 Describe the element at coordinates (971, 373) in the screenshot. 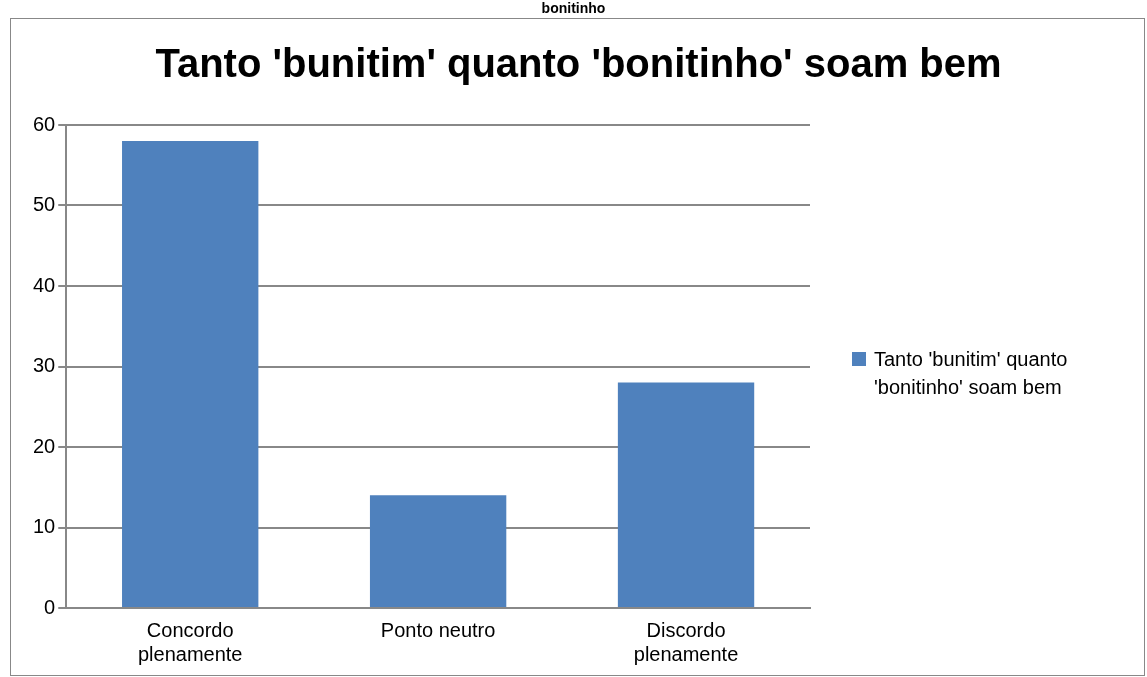

I see `legend-label: Tanto 'bunitim' quanto 'bonitinho' soam bem` at that location.